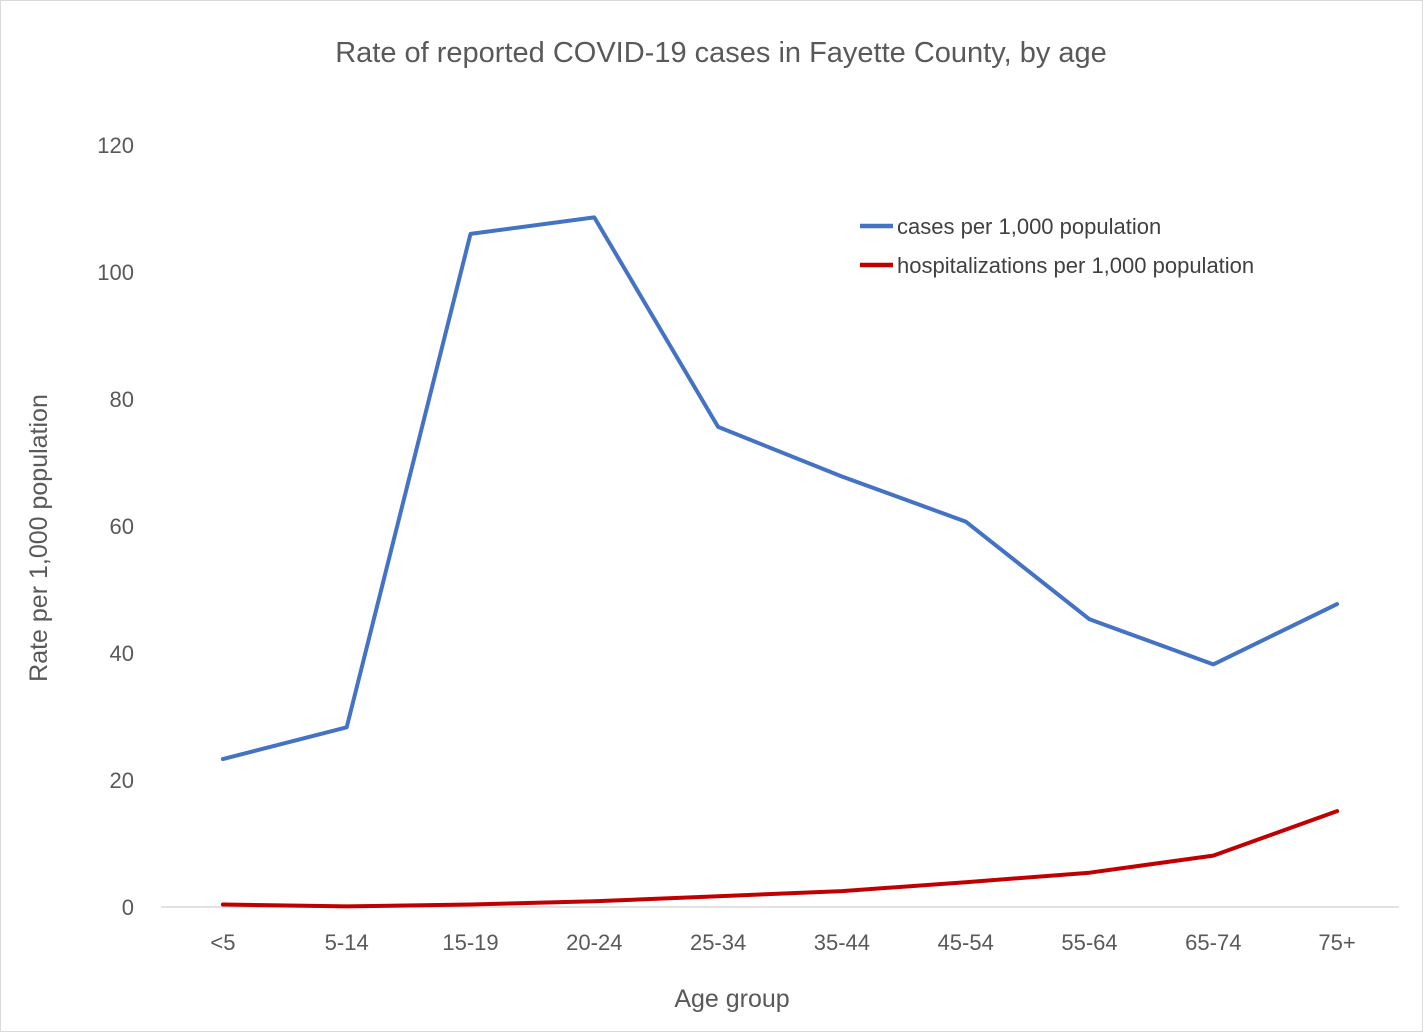  I want to click on x-tick-label: 65-74, so click(1213, 942).